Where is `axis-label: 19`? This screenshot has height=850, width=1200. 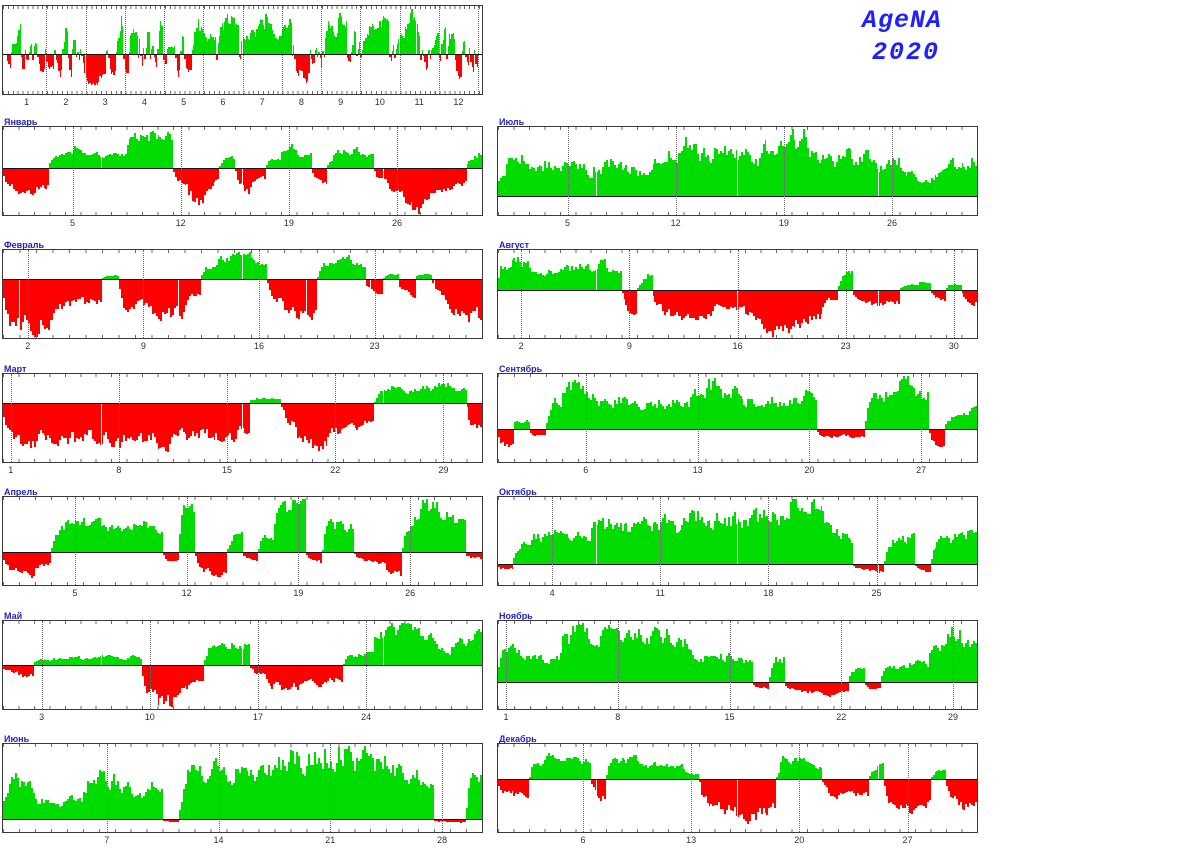
axis-label: 19 is located at coordinates (783, 223).